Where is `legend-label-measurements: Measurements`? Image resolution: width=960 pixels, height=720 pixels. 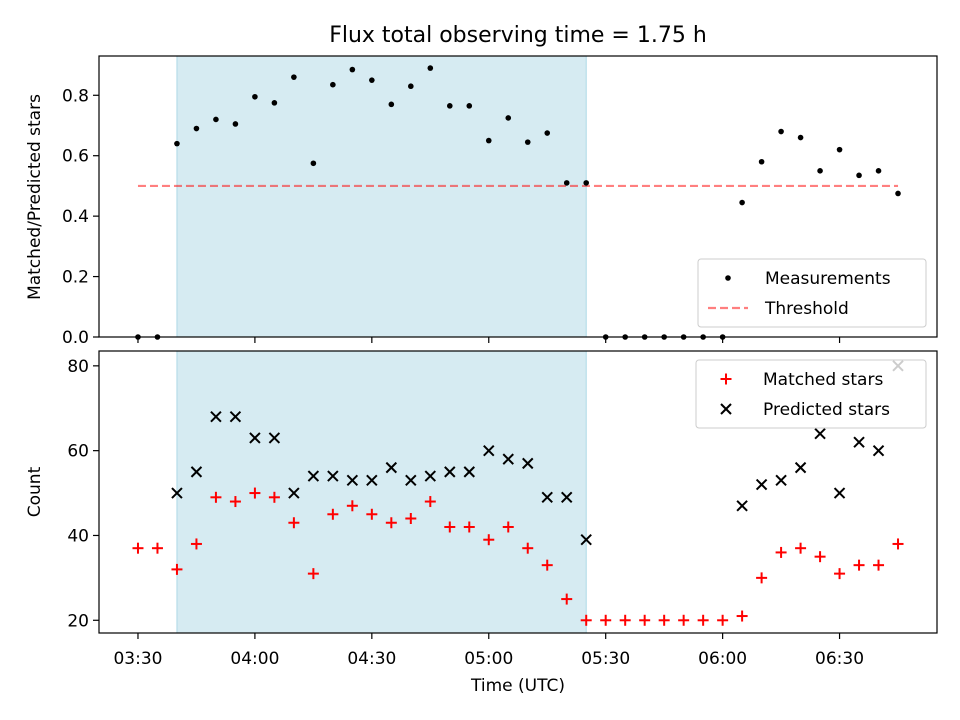
legend-label-measurements: Measurements is located at coordinates (828, 279).